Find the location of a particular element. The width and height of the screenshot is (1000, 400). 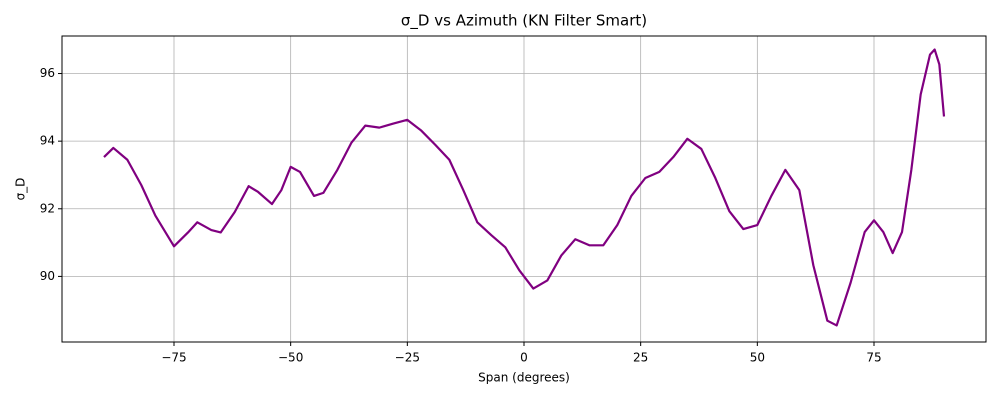

x-tick-label: −75 is located at coordinates (173, 358).